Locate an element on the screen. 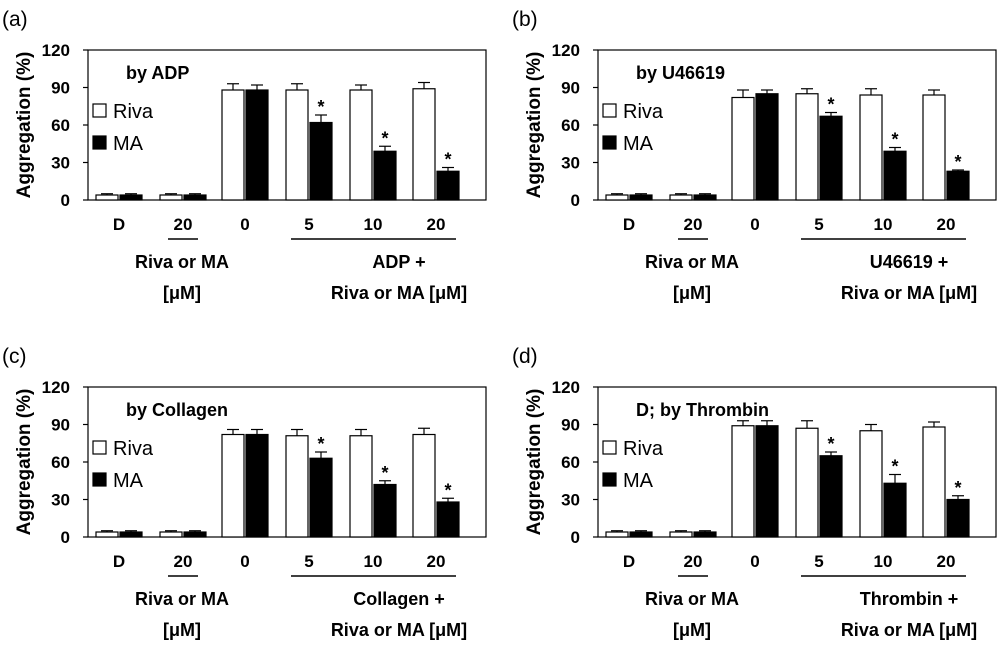  y-tick-label: 0 is located at coordinates (65, 200).